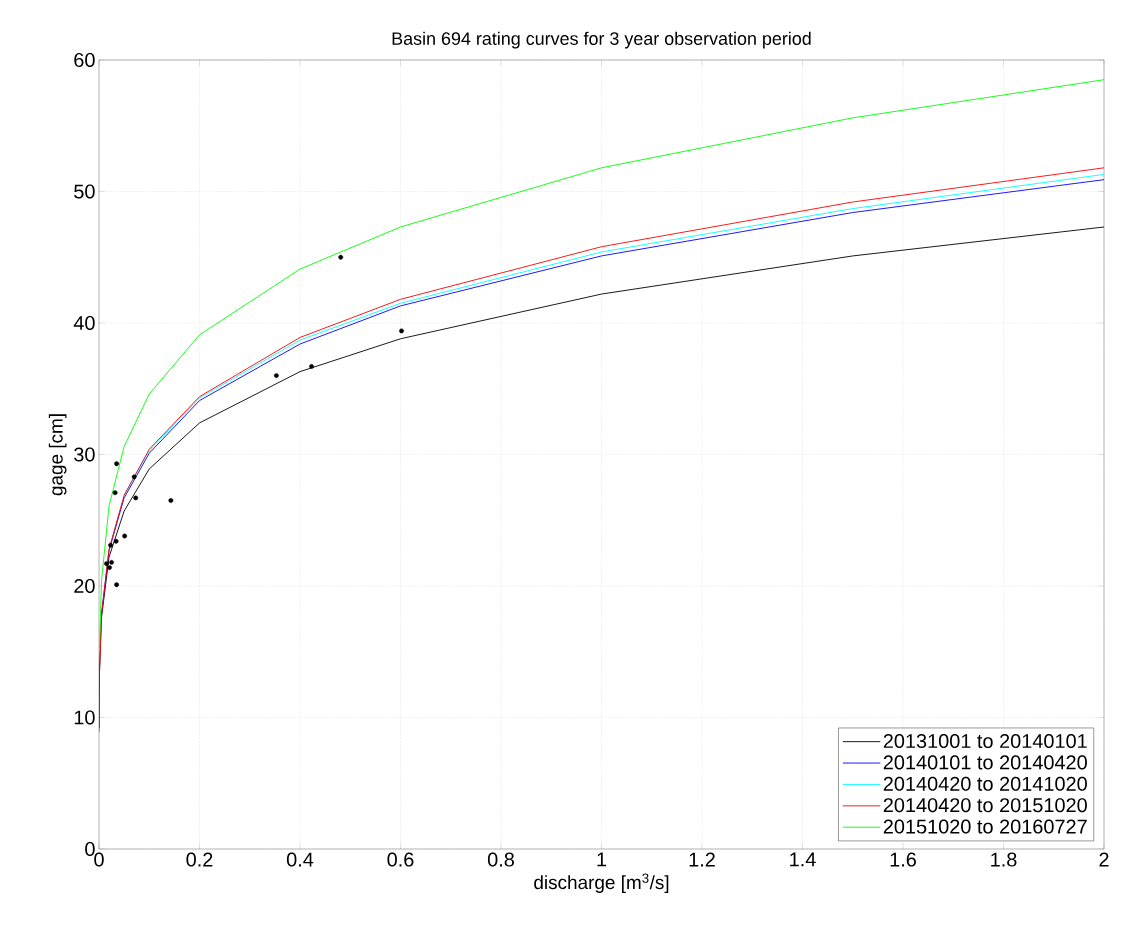 This screenshot has height=944, width=1121. Describe the element at coordinates (702, 859) in the screenshot. I see `x-tick-label: 1.2` at that location.